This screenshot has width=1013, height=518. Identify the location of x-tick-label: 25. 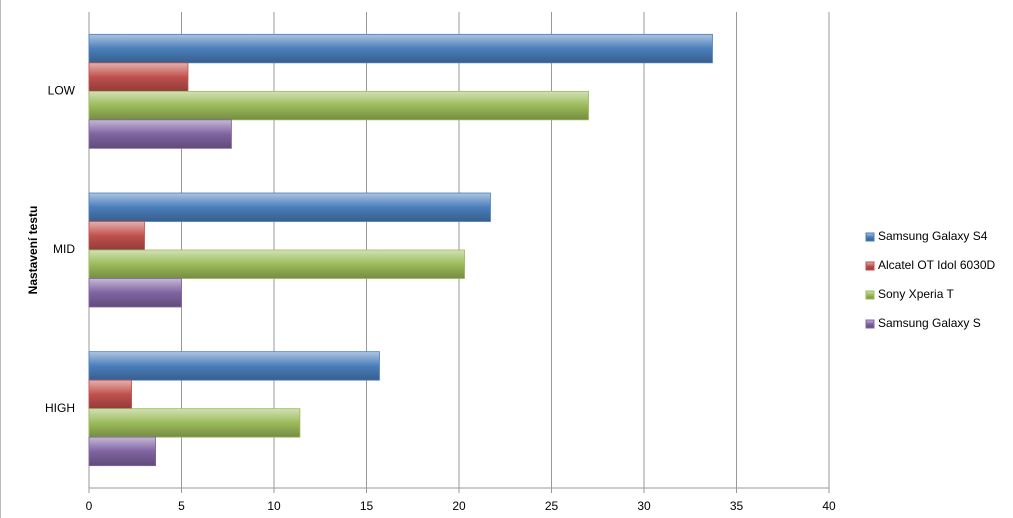
(552, 506).